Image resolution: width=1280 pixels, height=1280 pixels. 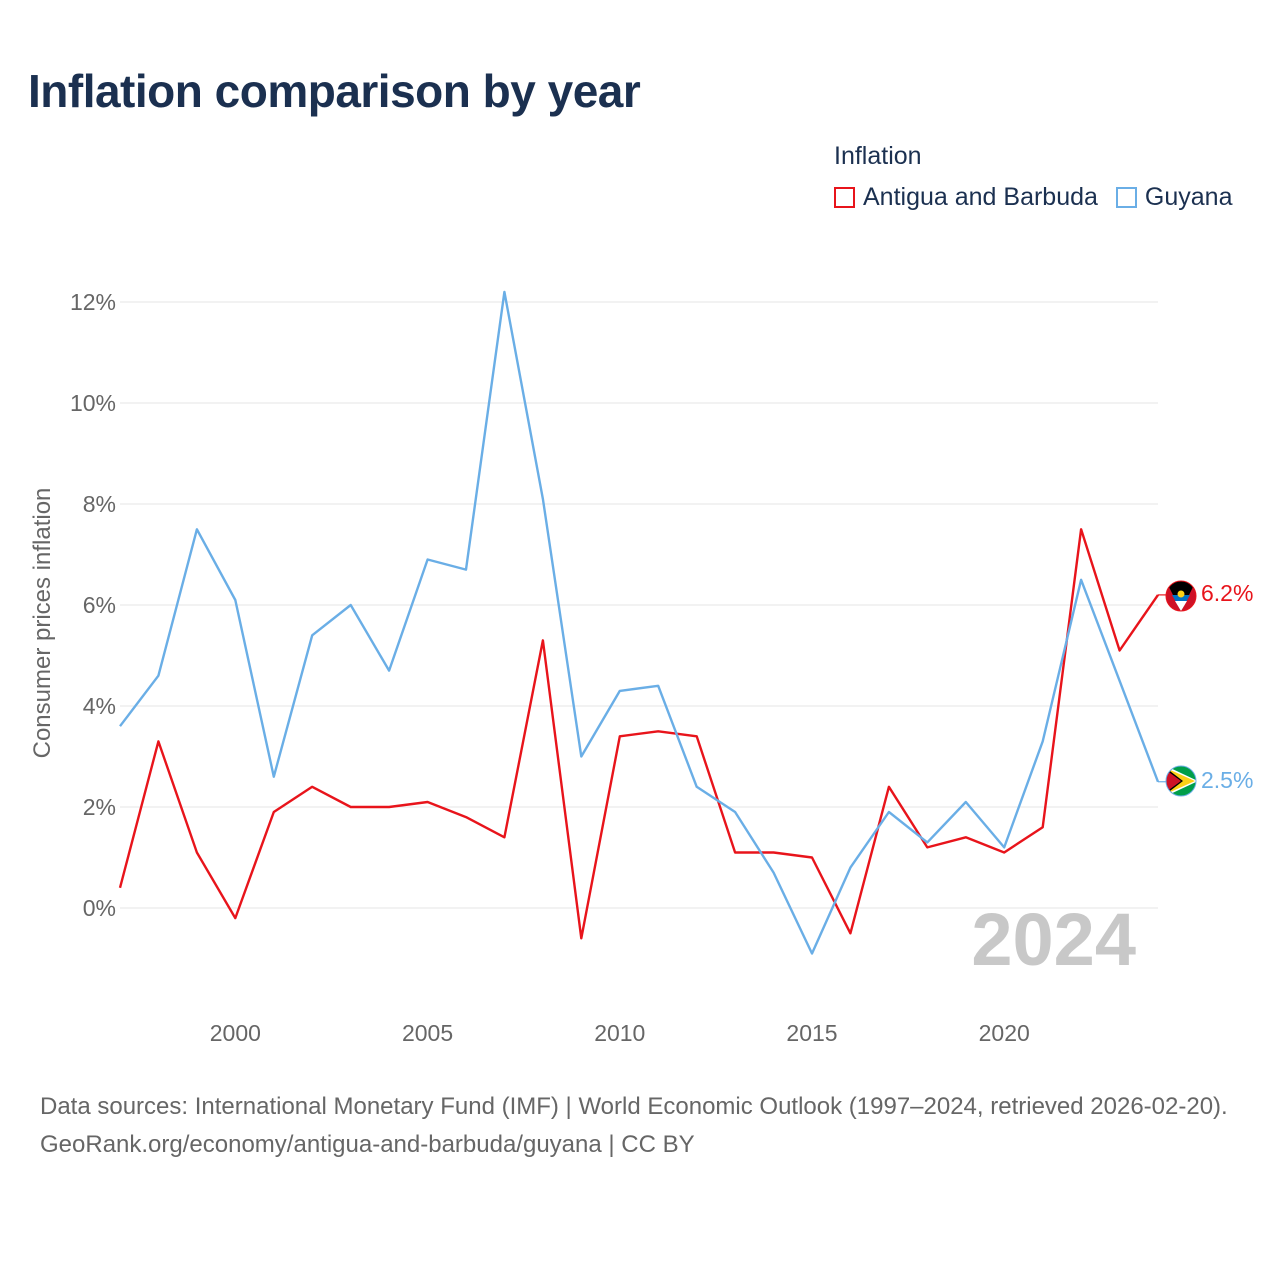 I want to click on x-tick-label: 2010, so click(x=619, y=1033).